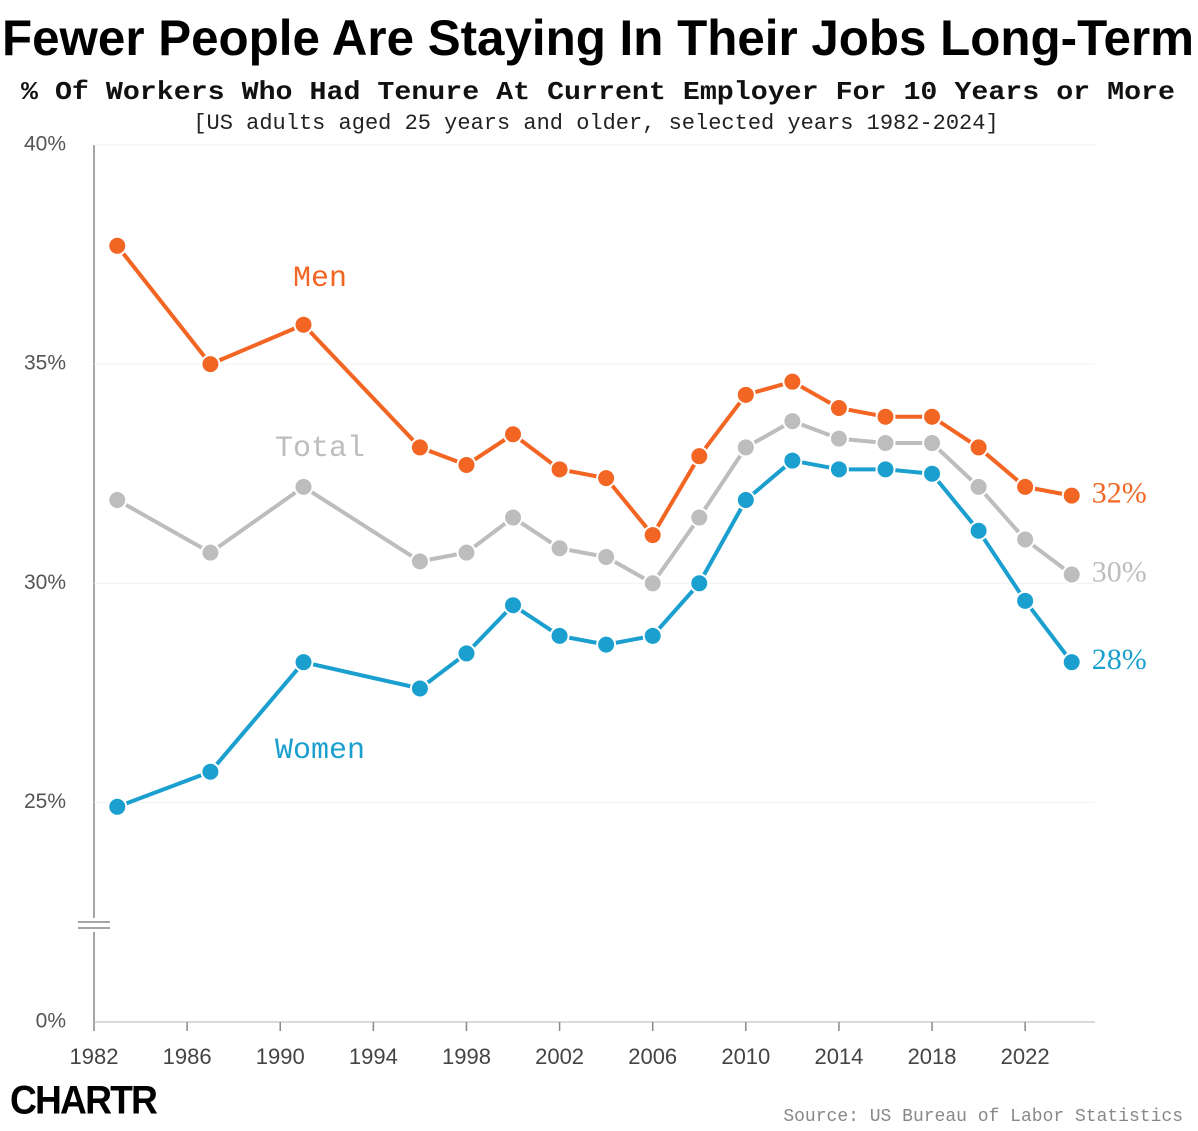 This screenshot has height=1131, width=1198. What do you see at coordinates (932, 1056) in the screenshot?
I see `x-tick-label: 2018` at bounding box center [932, 1056].